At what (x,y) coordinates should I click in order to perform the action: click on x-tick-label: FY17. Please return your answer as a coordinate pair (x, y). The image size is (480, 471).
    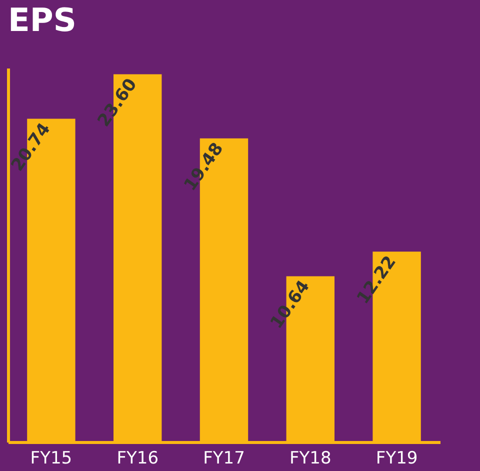
    Looking at the image, I should click on (224, 458).